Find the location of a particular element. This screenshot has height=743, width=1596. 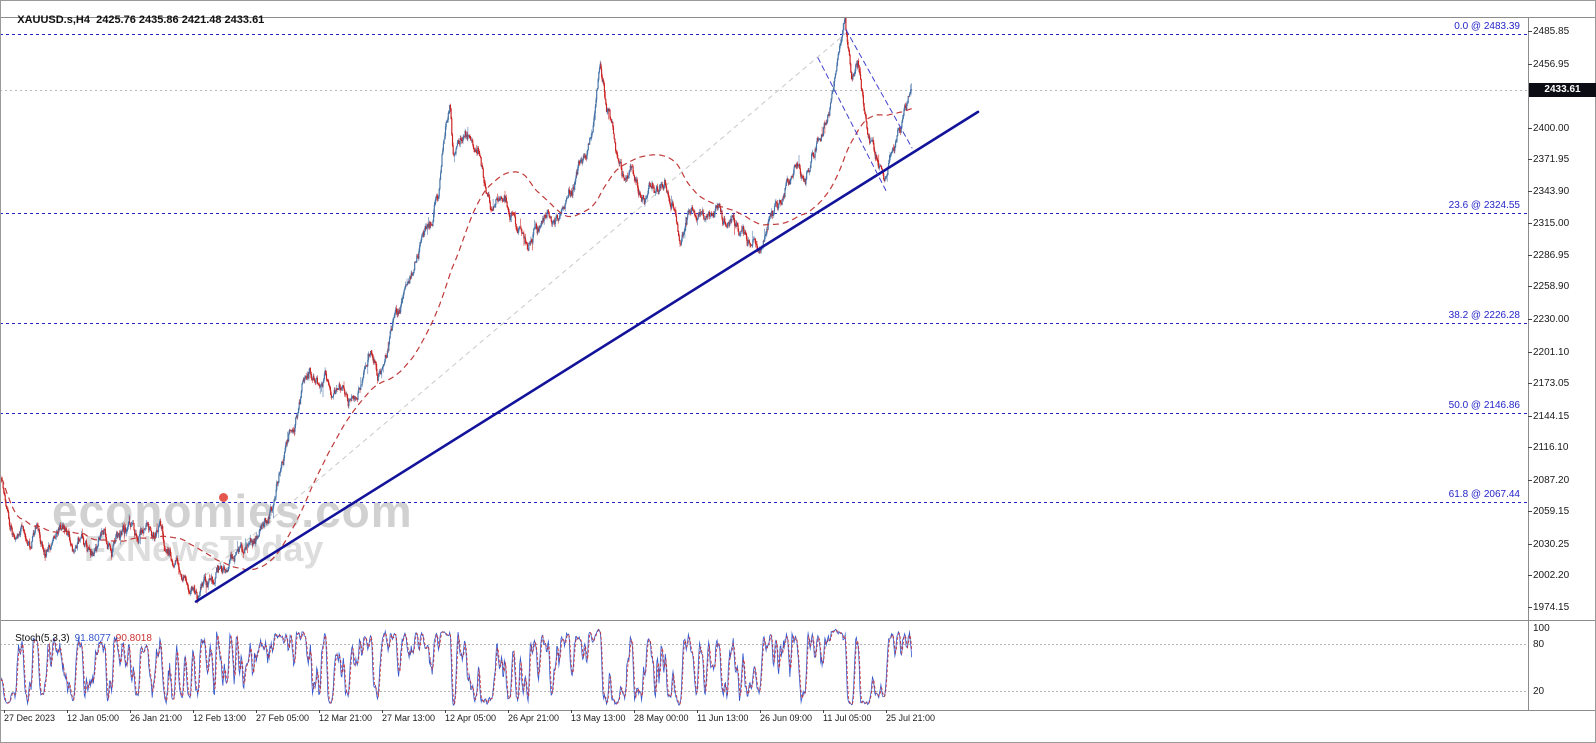

time-axis-label: 12 Mar 21:00 is located at coordinates (346, 718).